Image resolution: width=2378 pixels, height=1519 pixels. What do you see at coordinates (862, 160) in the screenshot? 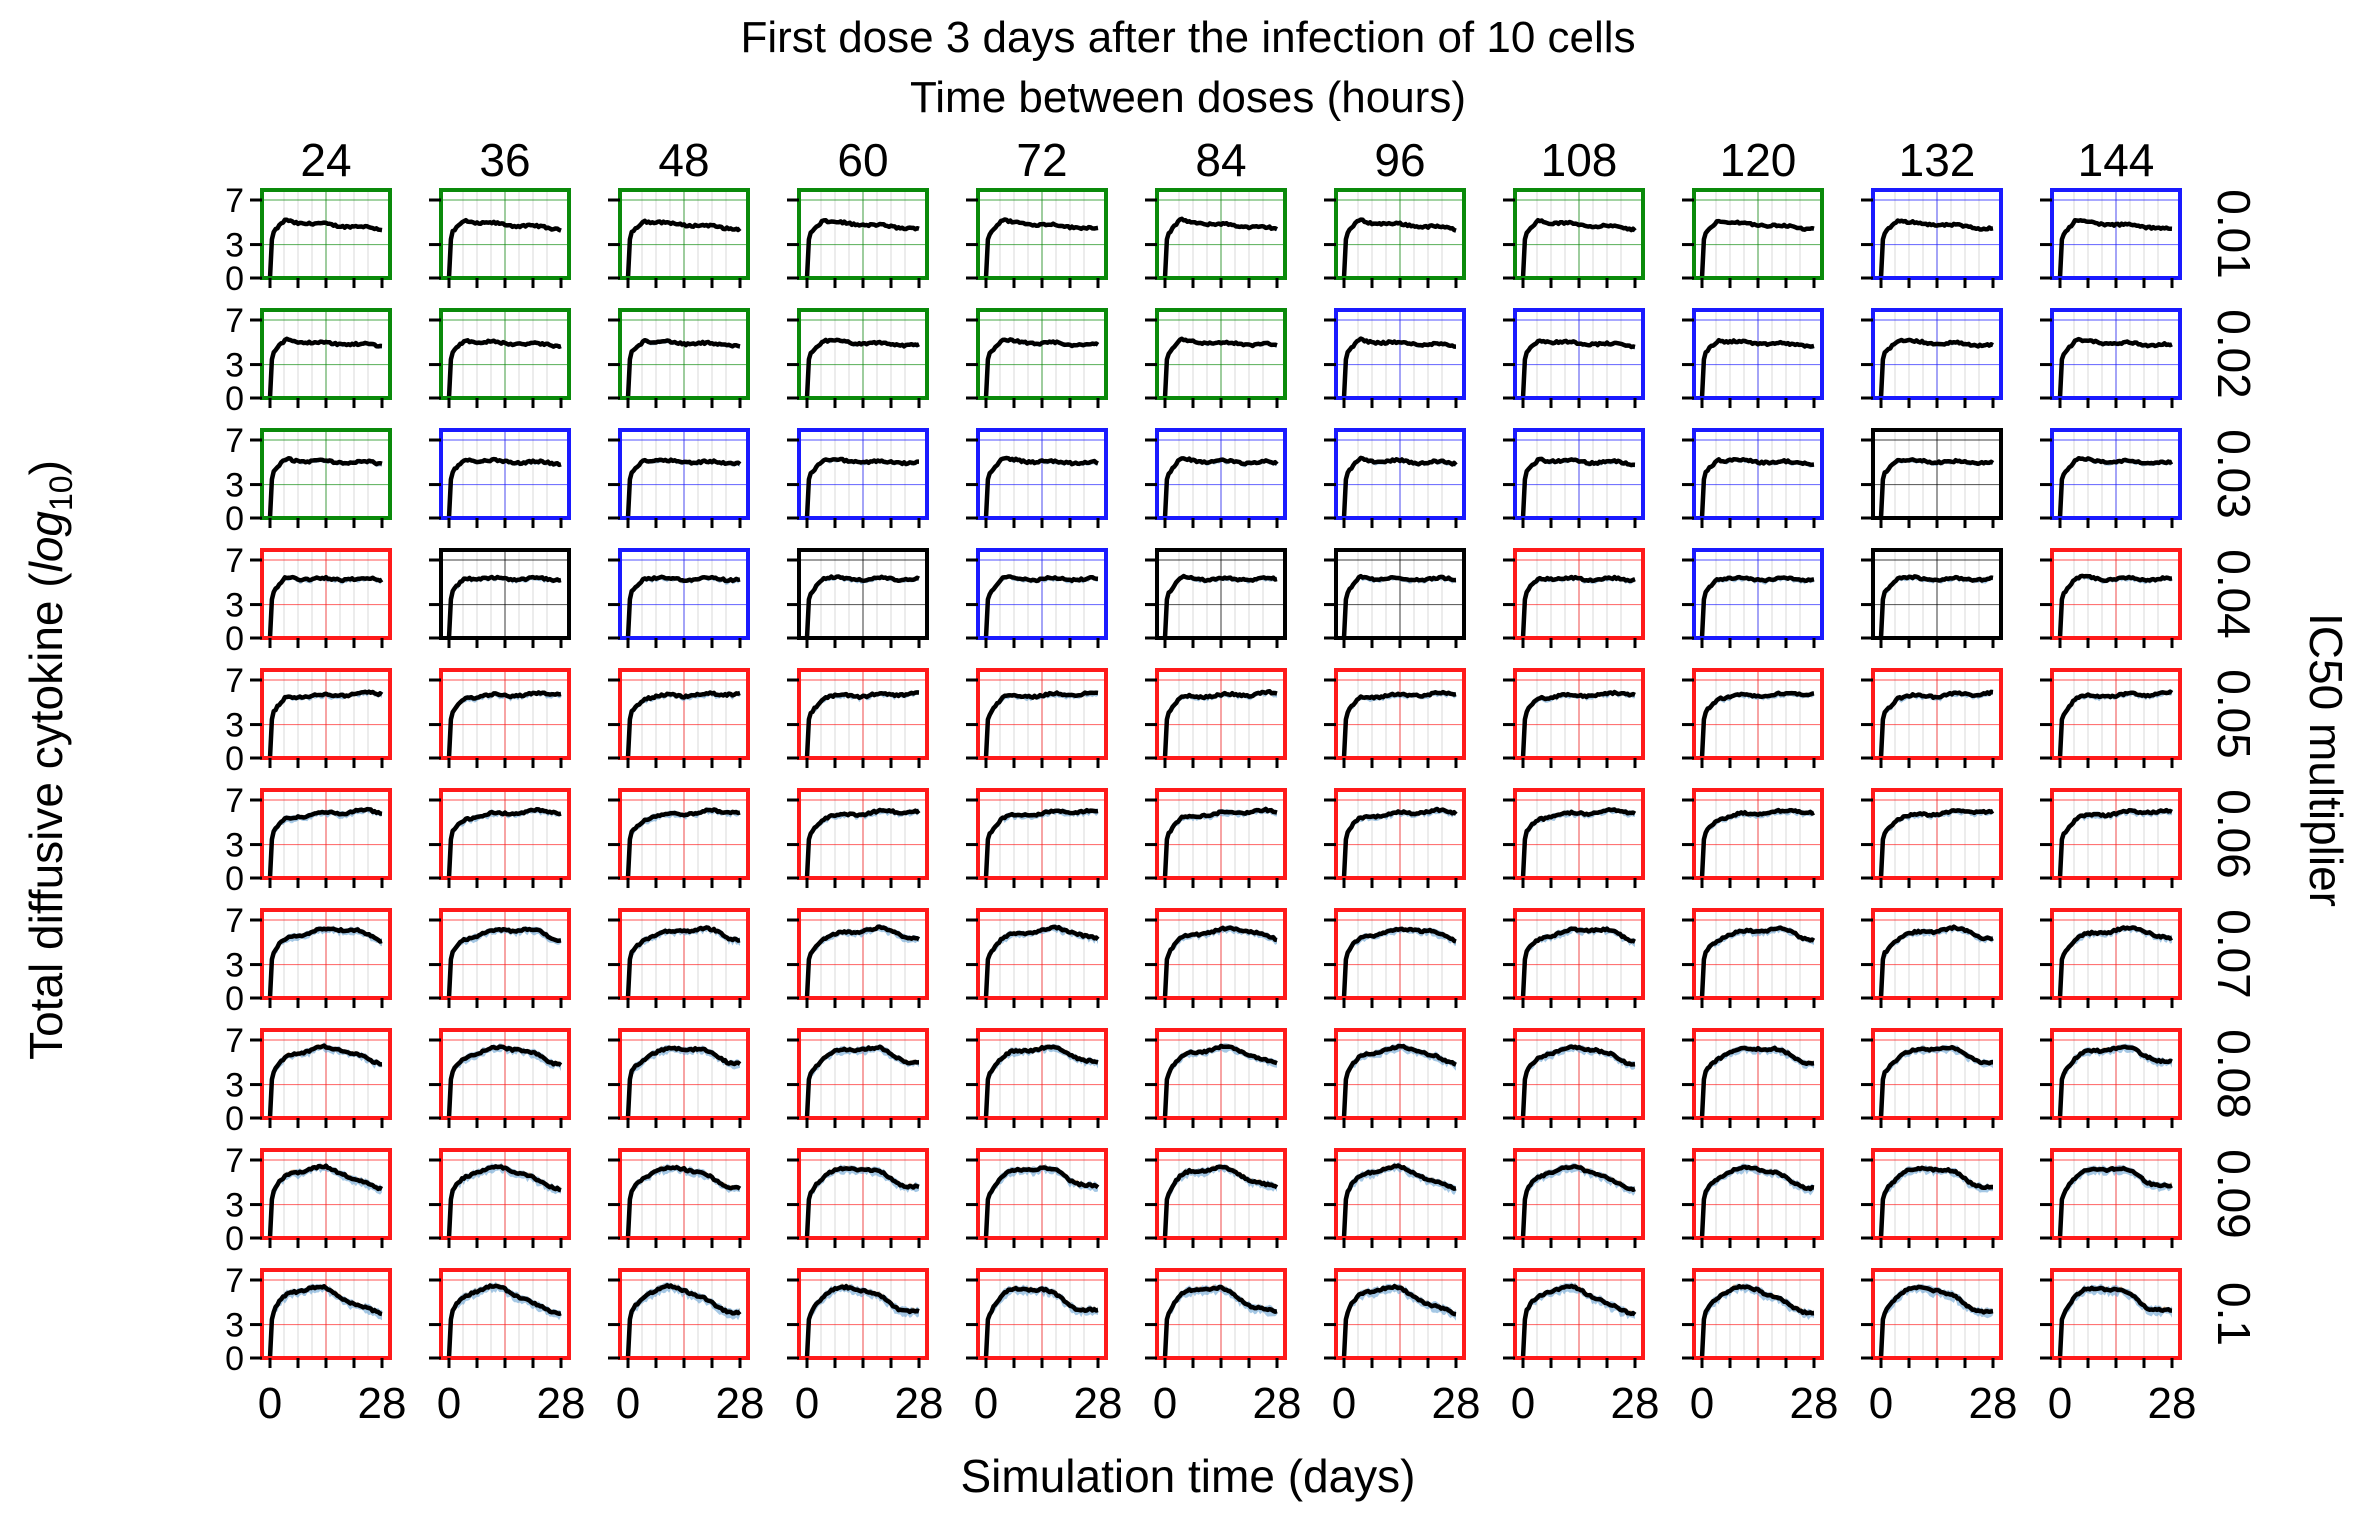
I see `column-label-60: 60` at bounding box center [862, 160].